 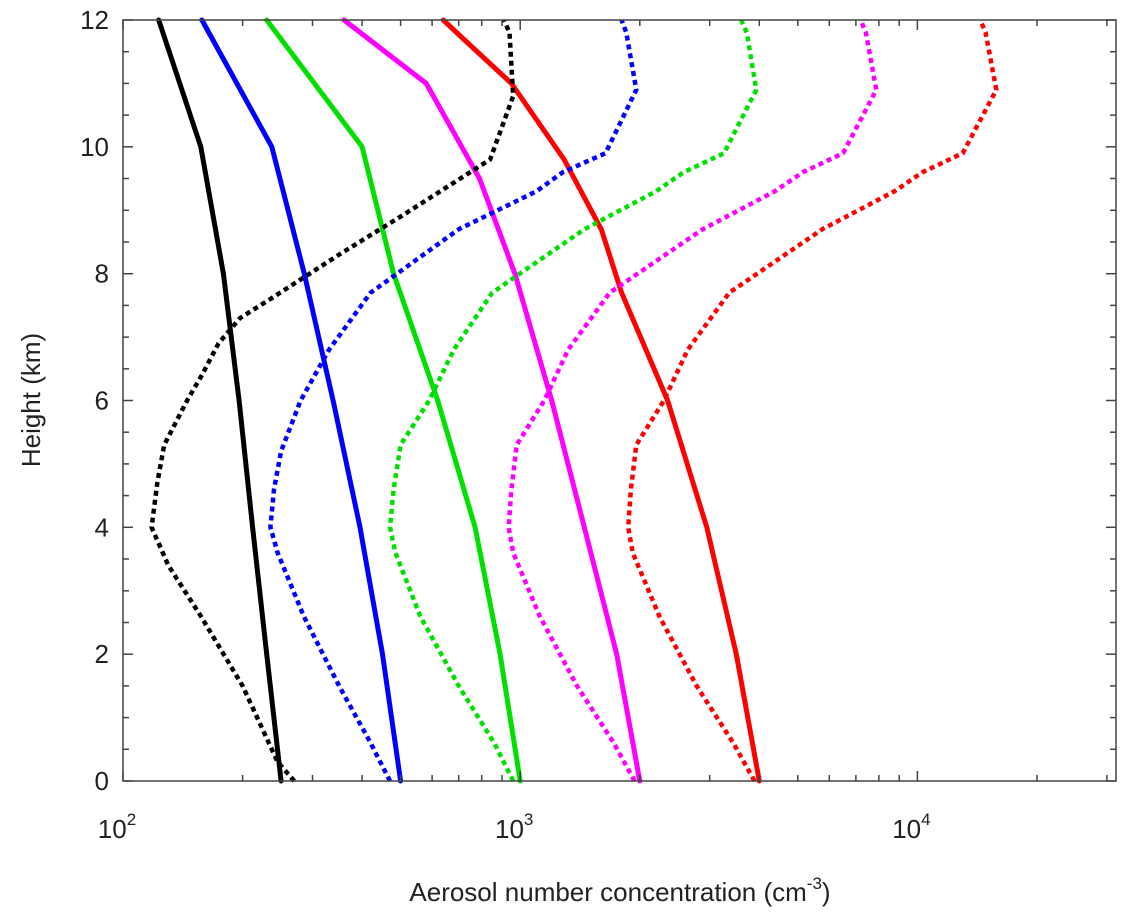 What do you see at coordinates (102, 401) in the screenshot?
I see `y-tick-label: 6` at bounding box center [102, 401].